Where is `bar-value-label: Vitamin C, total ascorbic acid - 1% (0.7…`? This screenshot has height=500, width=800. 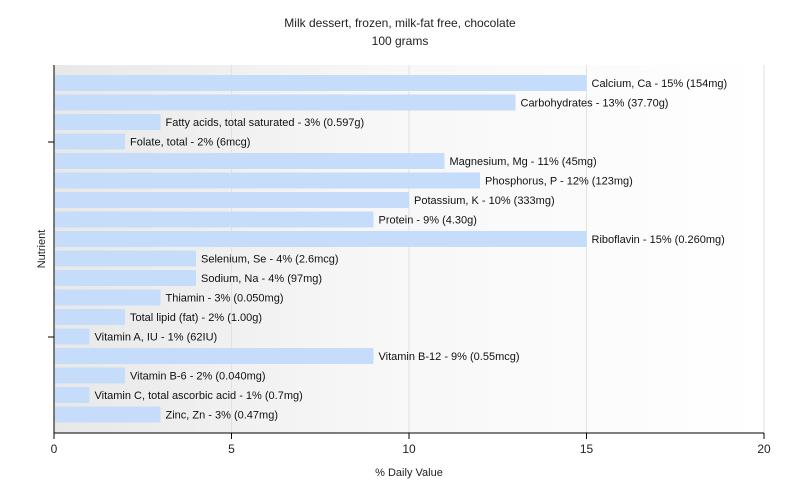
bar-value-label: Vitamin C, total ascorbic acid - 1% (0.7… is located at coordinates (199, 396).